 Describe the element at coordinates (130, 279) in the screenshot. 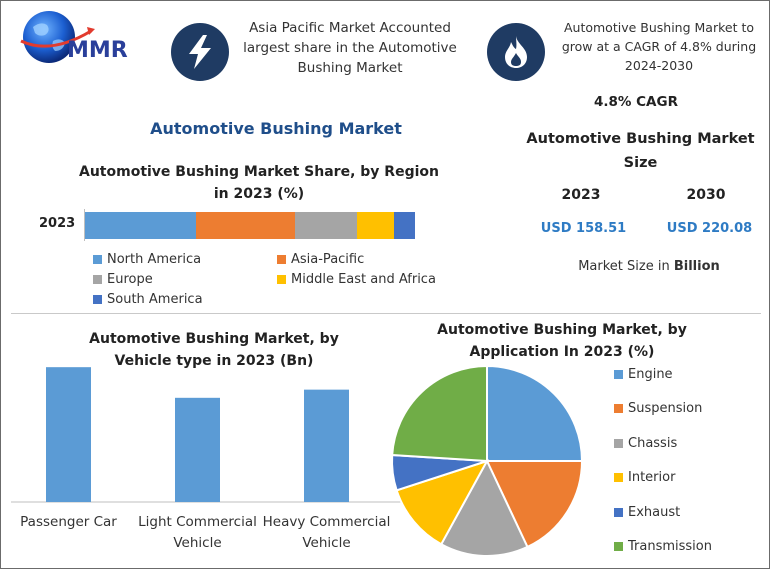

I see `legend-label: Europe` at that location.